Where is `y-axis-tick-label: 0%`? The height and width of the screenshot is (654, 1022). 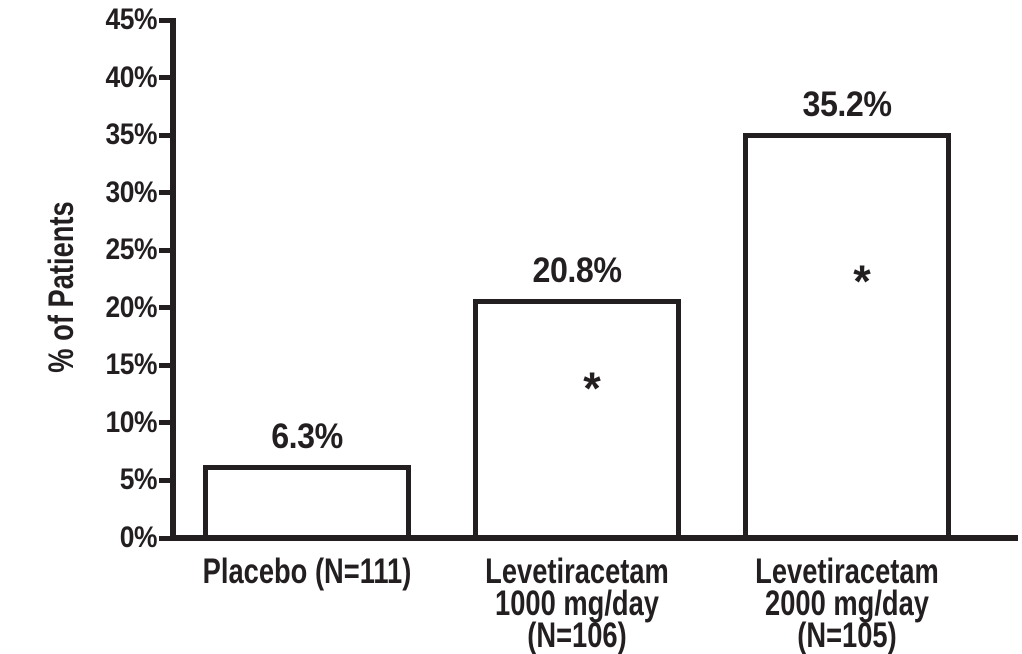 y-axis-tick-label: 0% is located at coordinates (138, 537).